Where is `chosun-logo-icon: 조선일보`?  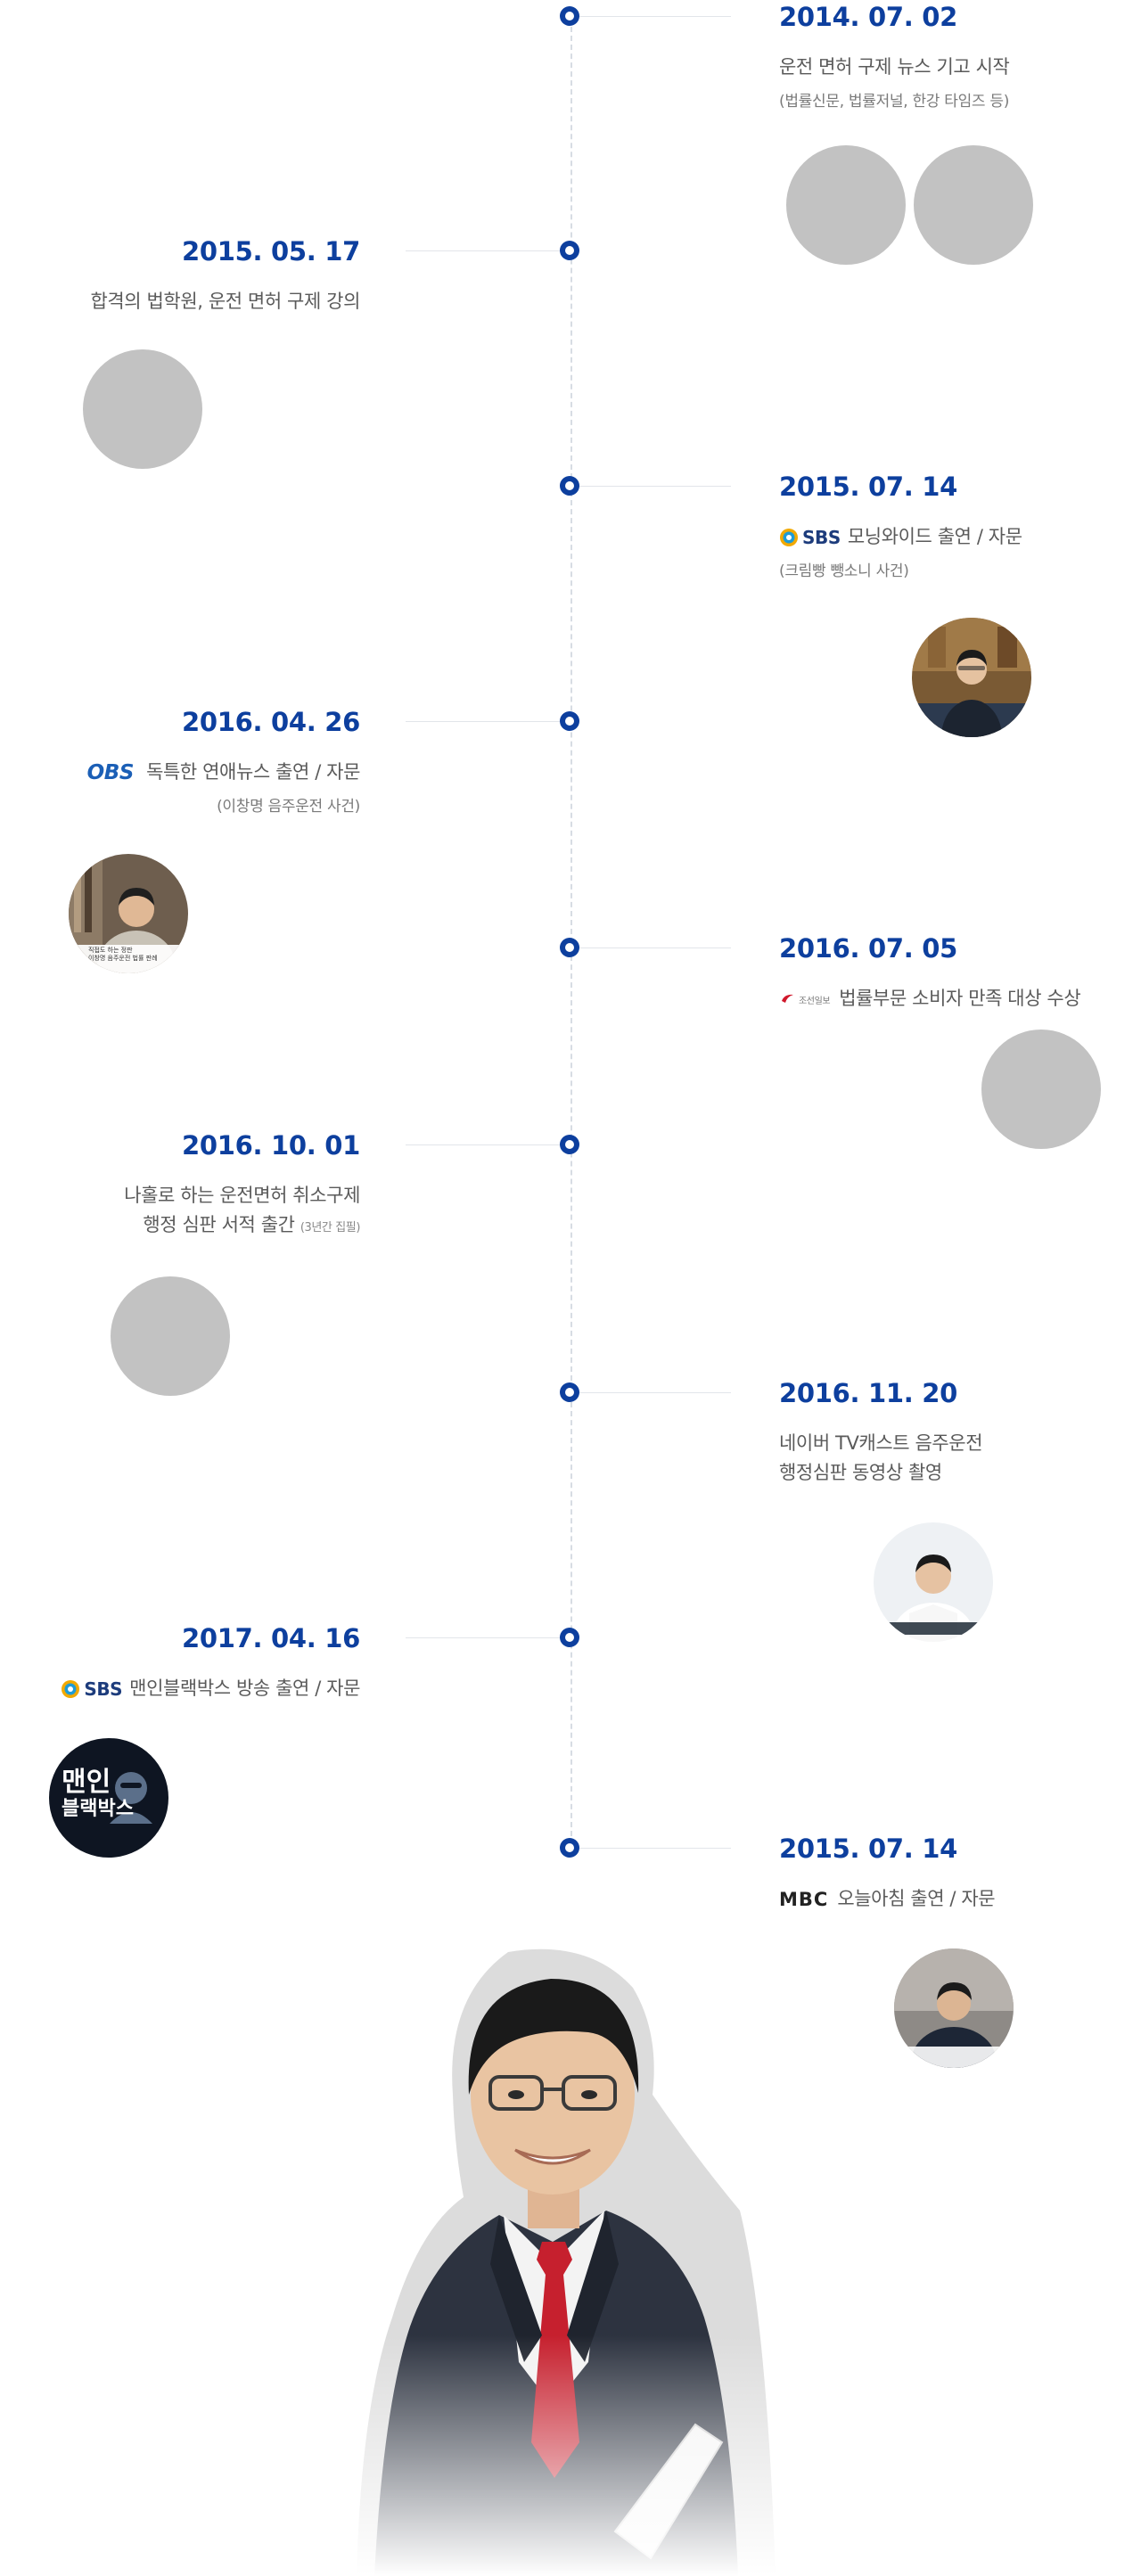 chosun-logo-icon: 조선일보 is located at coordinates (805, 999).